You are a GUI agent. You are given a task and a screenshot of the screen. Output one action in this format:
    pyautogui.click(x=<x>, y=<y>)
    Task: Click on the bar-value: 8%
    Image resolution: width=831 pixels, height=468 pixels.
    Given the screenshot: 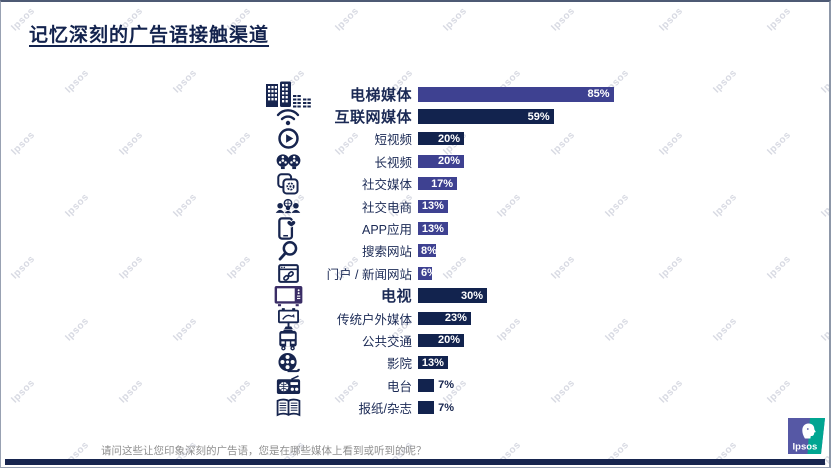 What is the action you would take?
    pyautogui.click(x=429, y=250)
    